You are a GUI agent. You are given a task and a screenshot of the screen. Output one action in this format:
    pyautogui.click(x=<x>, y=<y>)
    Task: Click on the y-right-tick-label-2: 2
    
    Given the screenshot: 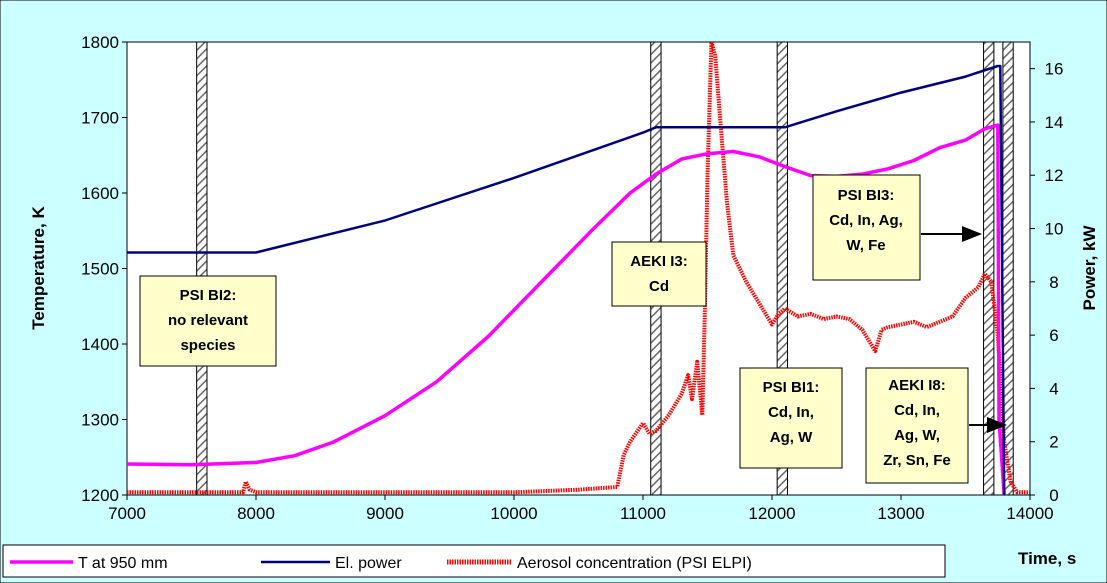 What is the action you would take?
    pyautogui.click(x=1053, y=442)
    